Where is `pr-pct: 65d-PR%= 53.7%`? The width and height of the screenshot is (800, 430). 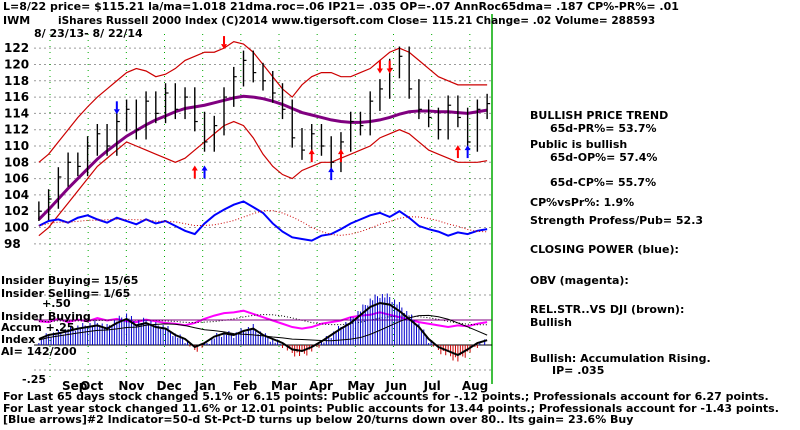 pr-pct: 65d-PR%= 53.7% is located at coordinates (603, 128).